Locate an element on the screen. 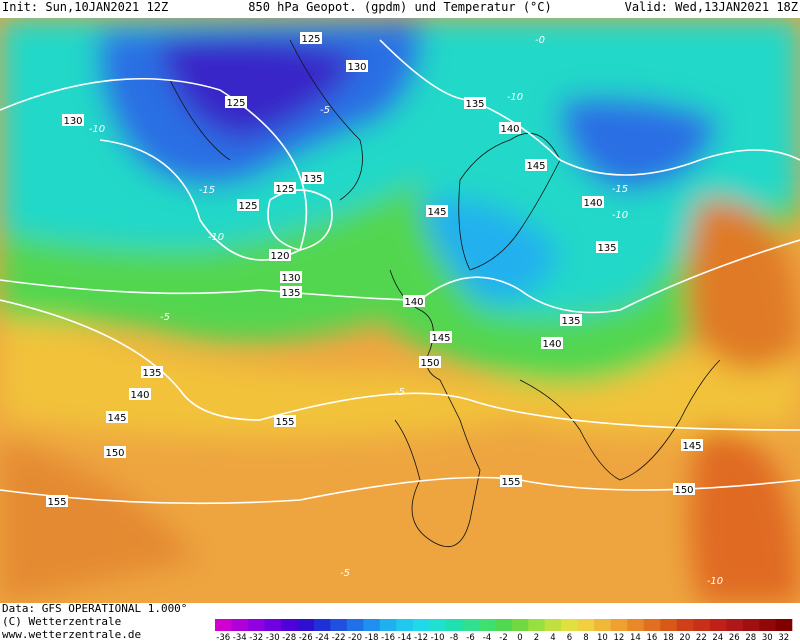  temperature-label: -0 is located at coordinates (540, 40).